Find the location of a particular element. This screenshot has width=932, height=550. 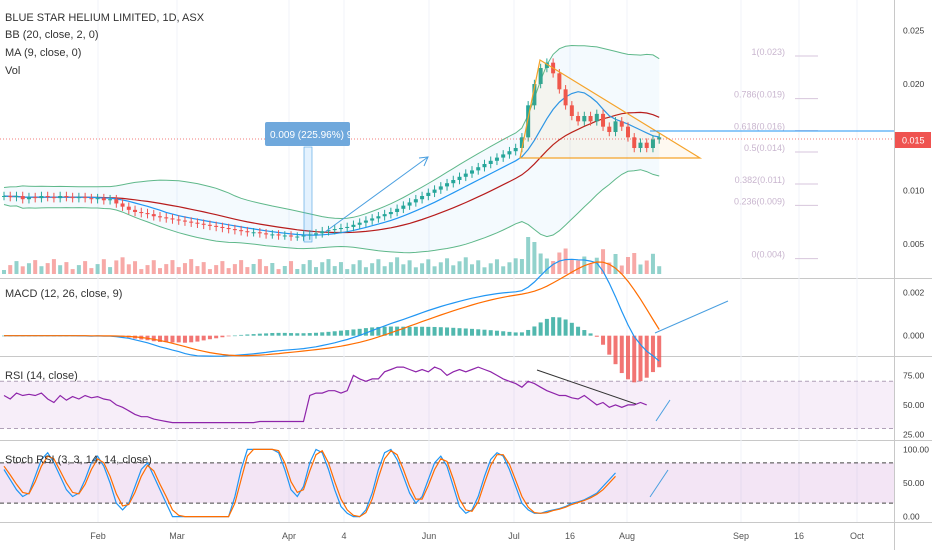

triangle-pattern is located at coordinates (611, 109).